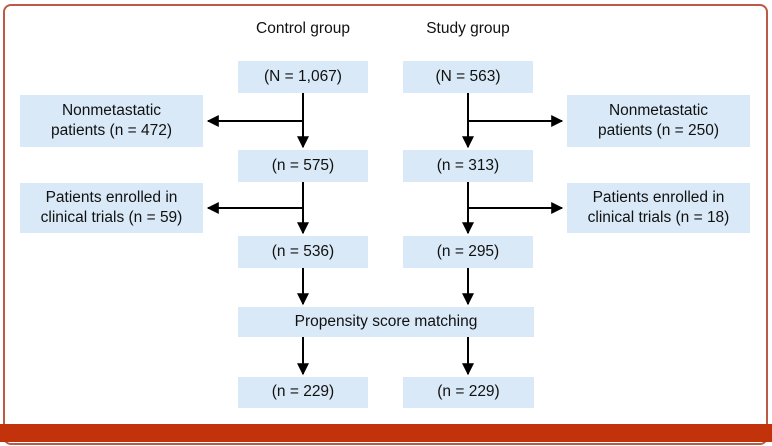 The image size is (772, 446). I want to click on column-header-control: Control group, so click(303, 28).